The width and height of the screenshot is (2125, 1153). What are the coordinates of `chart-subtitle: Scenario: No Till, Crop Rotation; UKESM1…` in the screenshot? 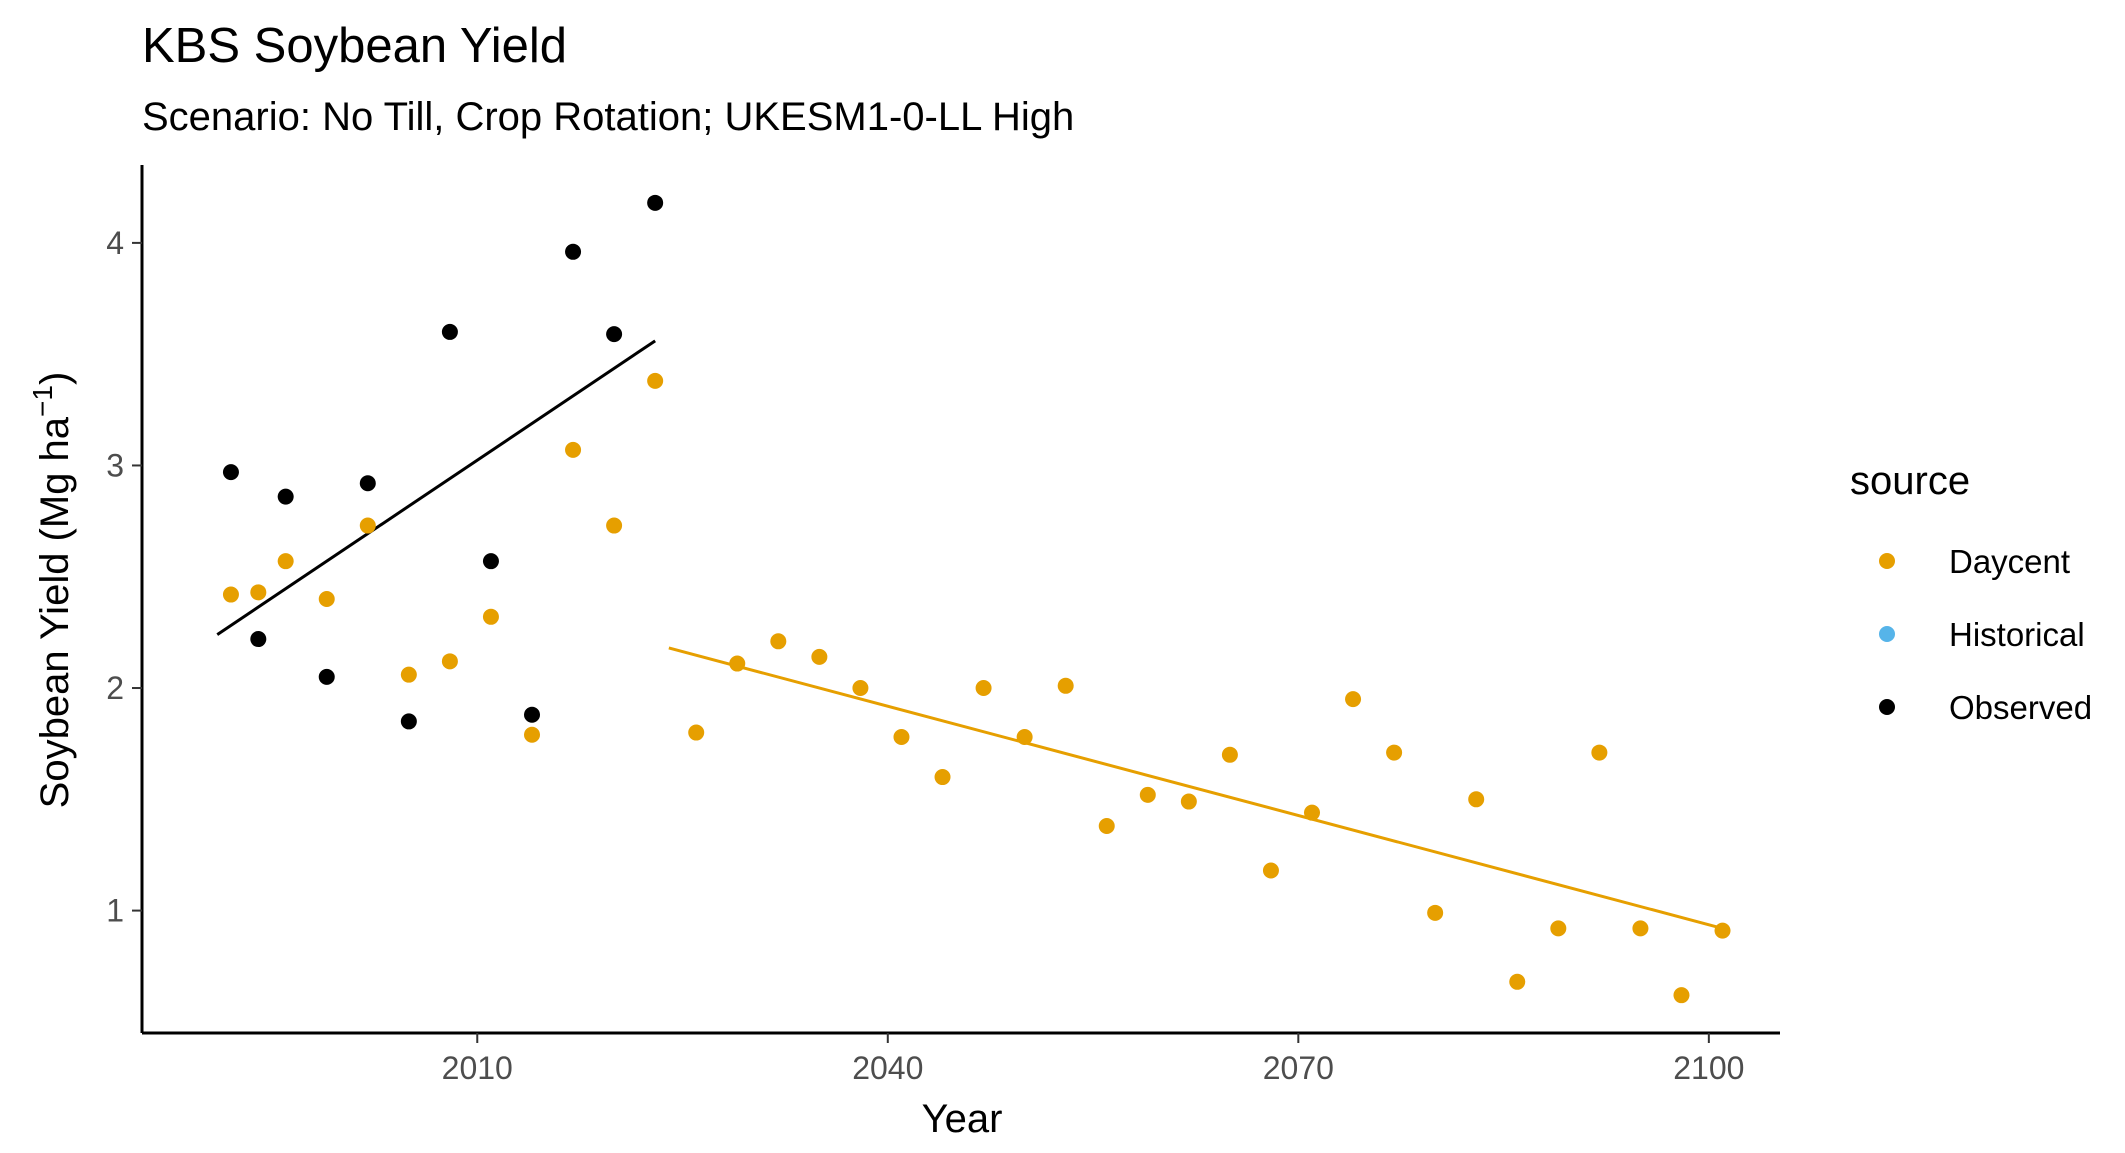 It's located at (608, 117).